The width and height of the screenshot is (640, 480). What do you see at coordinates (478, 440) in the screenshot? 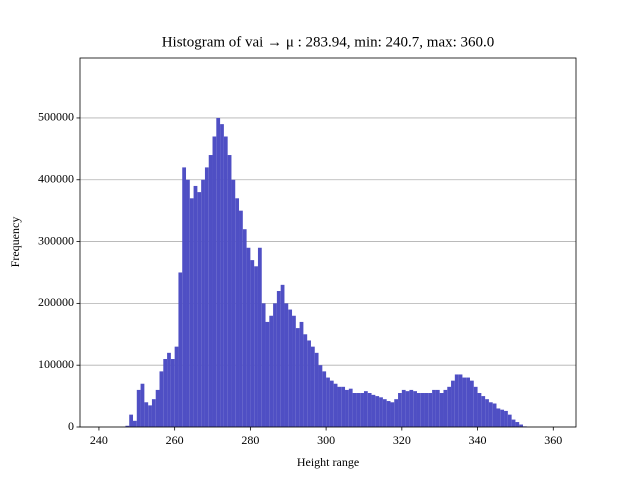
I see `x-tick-label: 340` at bounding box center [478, 440].